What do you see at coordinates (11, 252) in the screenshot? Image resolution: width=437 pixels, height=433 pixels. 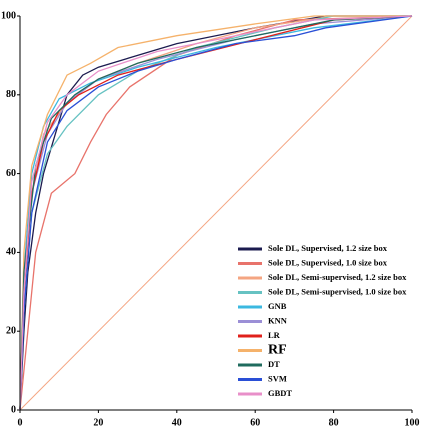 I see `y-tick-label: 40` at bounding box center [11, 252].